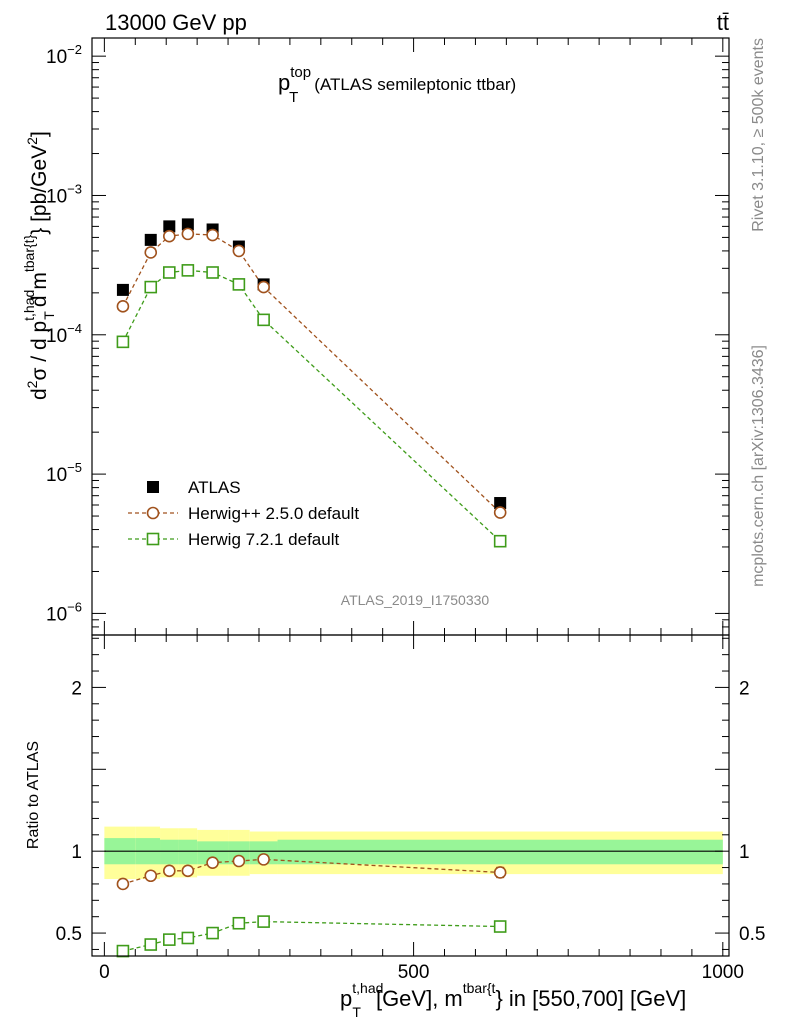 The height and width of the screenshot is (1024, 786). Describe the element at coordinates (744, 688) in the screenshot. I see `ratio-y-tick-label-right: 2` at that location.